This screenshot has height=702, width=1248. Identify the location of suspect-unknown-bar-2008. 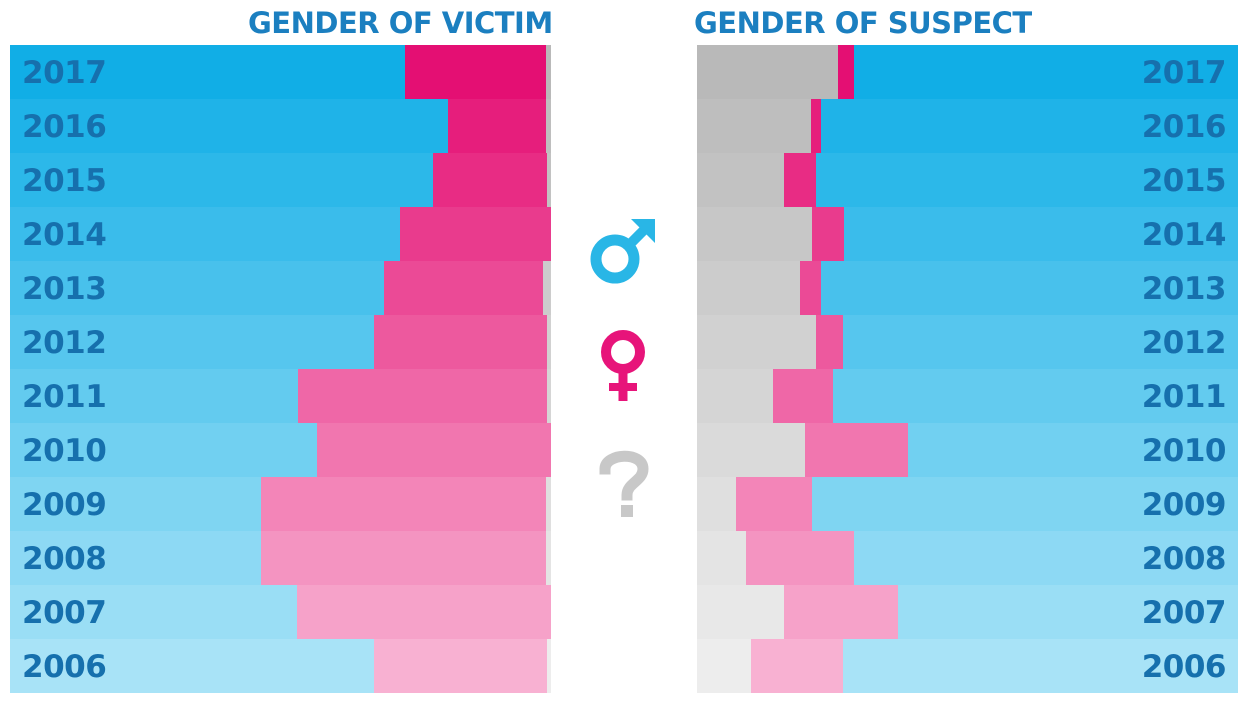
(721, 558).